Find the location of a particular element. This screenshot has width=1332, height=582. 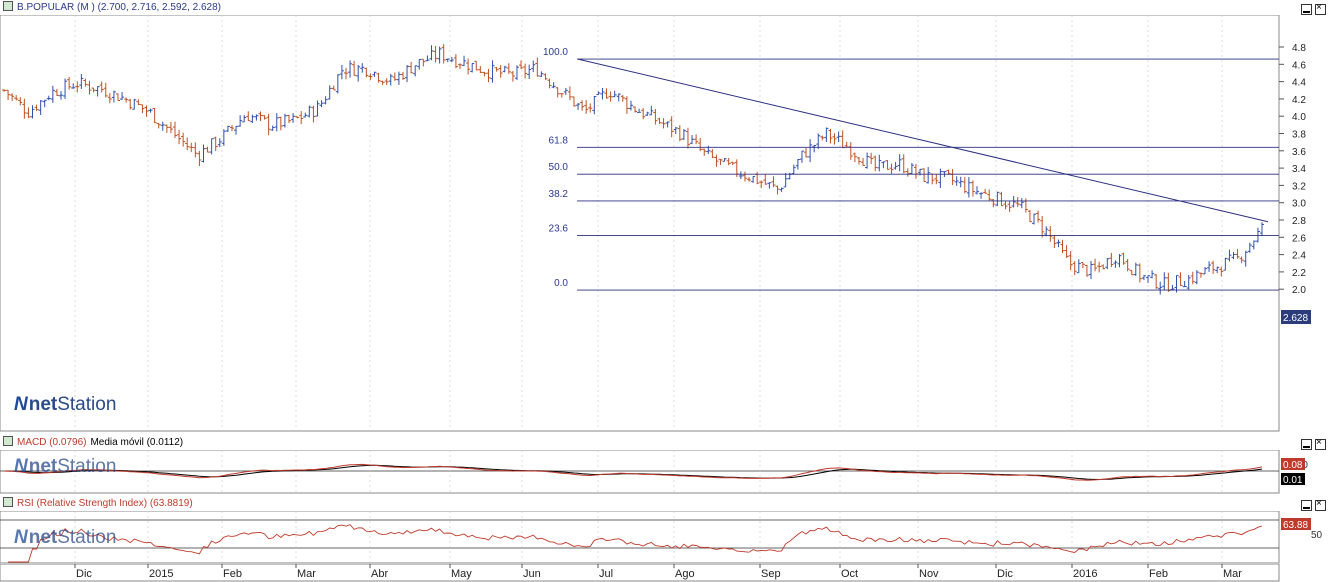

x-tick-label: Abr is located at coordinates (379, 574).